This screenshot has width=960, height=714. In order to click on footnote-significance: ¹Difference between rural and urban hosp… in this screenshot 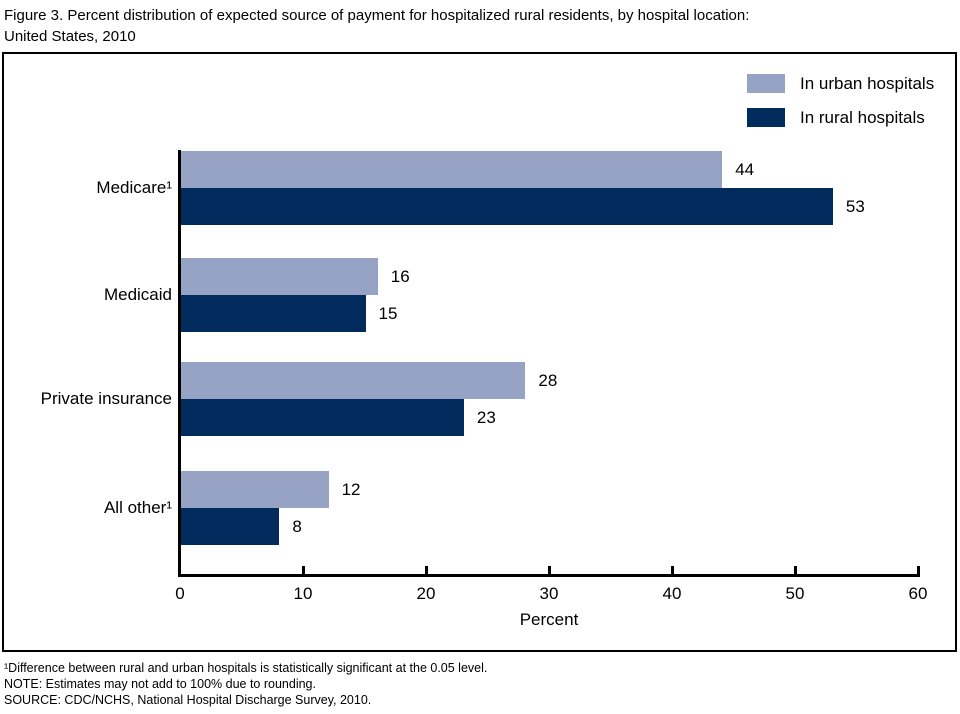, I will do `click(246, 668)`.